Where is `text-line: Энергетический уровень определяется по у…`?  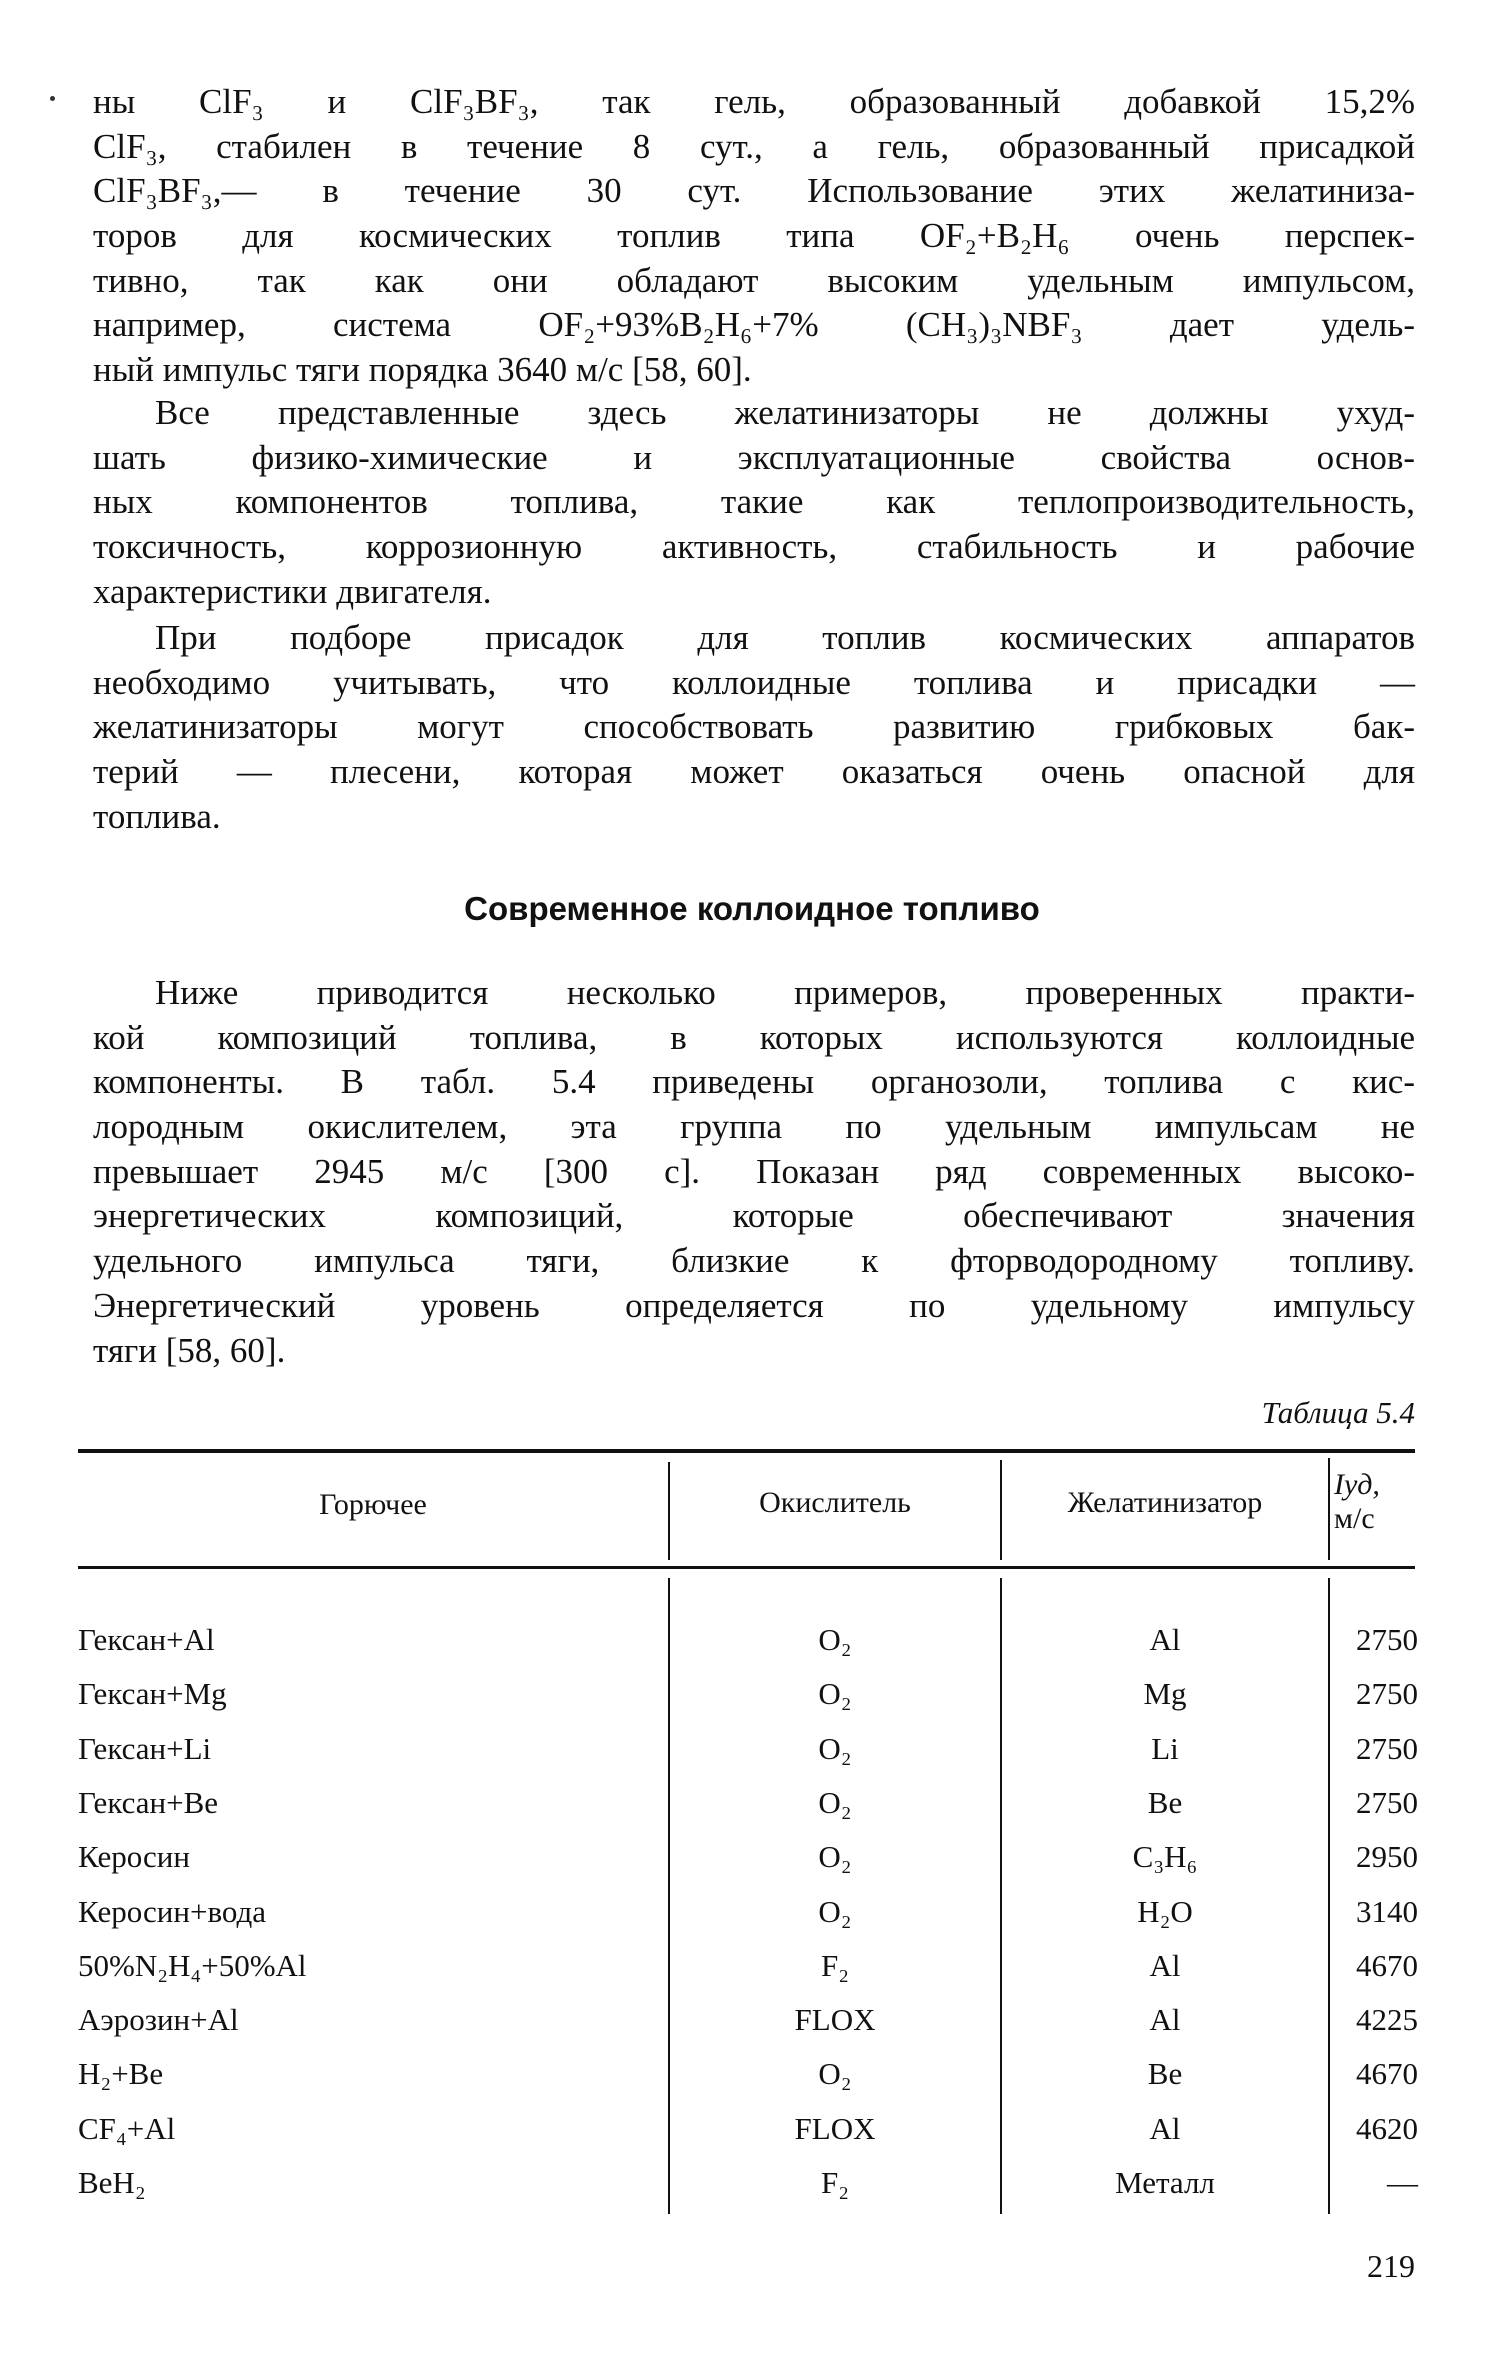 text-line: Энергетический уровень определяется по у… is located at coordinates (754, 1305).